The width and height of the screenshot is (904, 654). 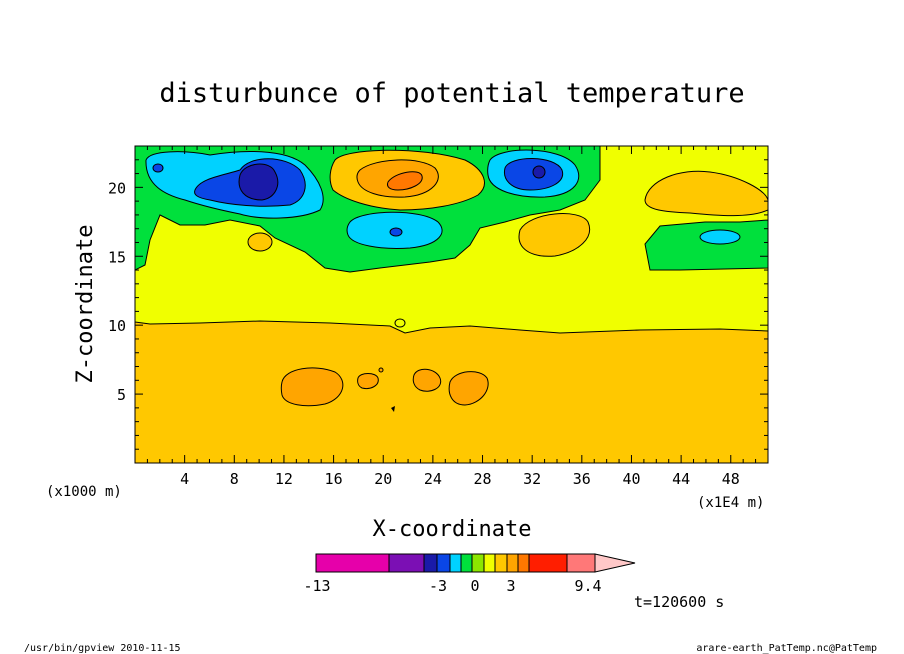 I want to click on region-warm-center-core, so click(x=405, y=181).